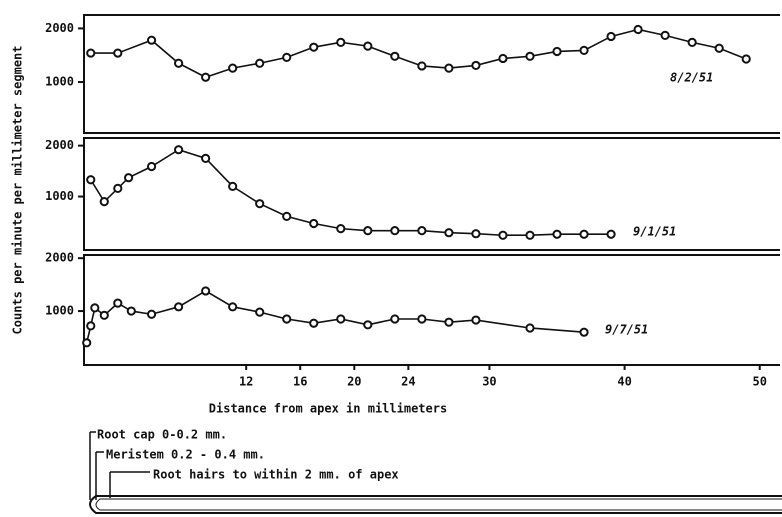 The image size is (782, 517). What do you see at coordinates (489, 382) in the screenshot?
I see `x-tick-label: 30` at bounding box center [489, 382].